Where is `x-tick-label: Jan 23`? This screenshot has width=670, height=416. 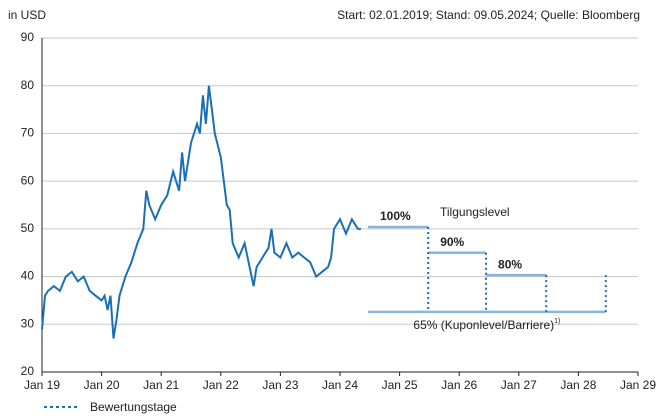 x-tick-label: Jan 23 is located at coordinates (280, 385).